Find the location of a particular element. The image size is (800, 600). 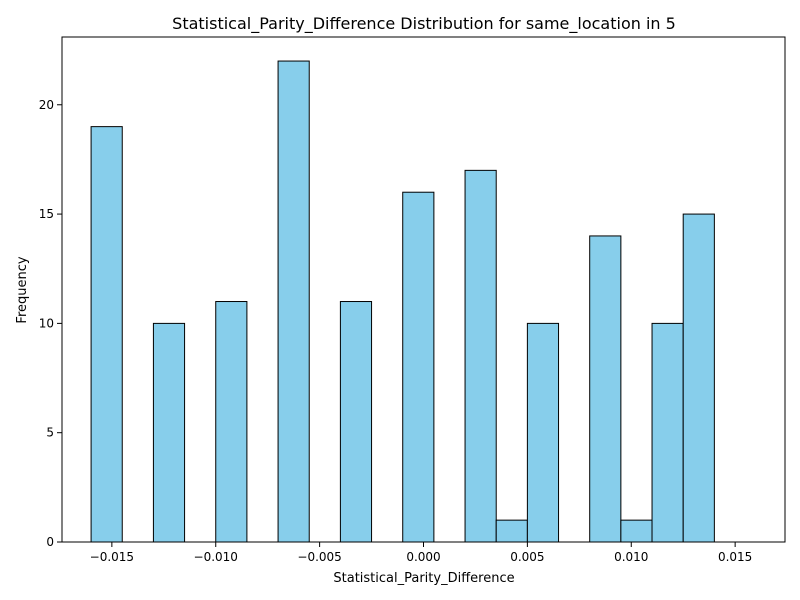

y-axis-label: Frequency is located at coordinates (22, 289).